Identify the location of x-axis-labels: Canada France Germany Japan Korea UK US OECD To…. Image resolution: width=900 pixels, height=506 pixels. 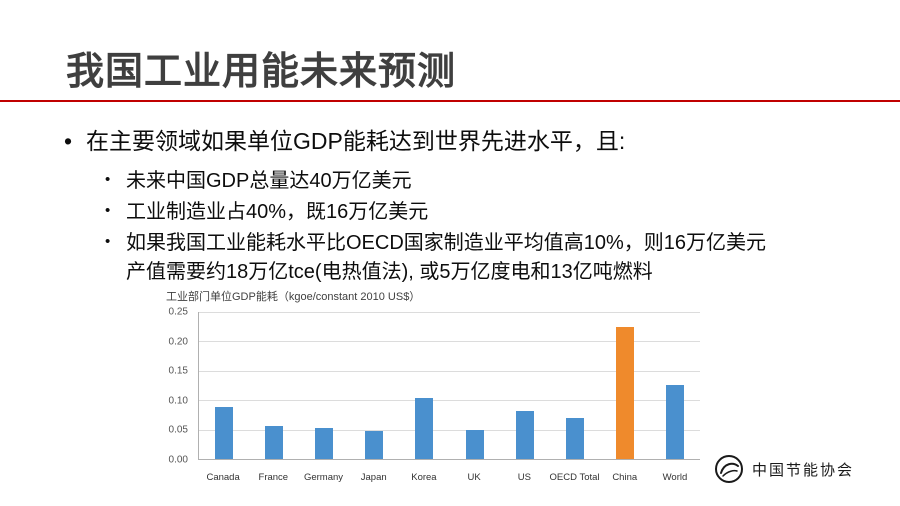
(449, 480).